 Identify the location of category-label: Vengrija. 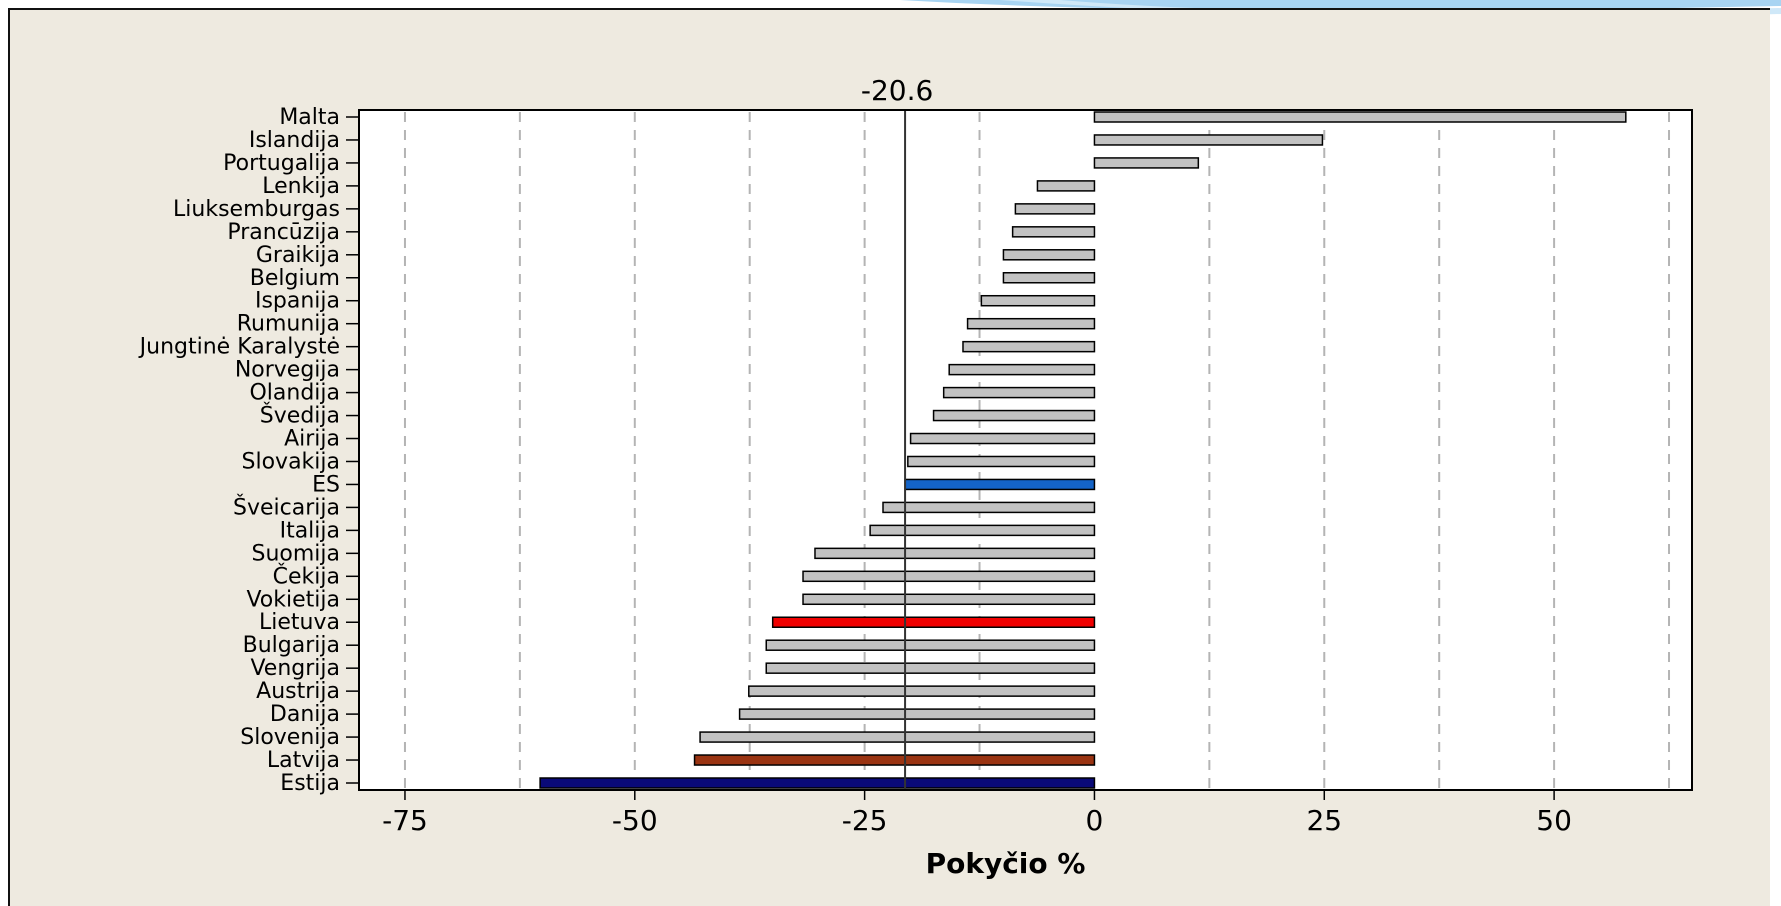
(295, 668).